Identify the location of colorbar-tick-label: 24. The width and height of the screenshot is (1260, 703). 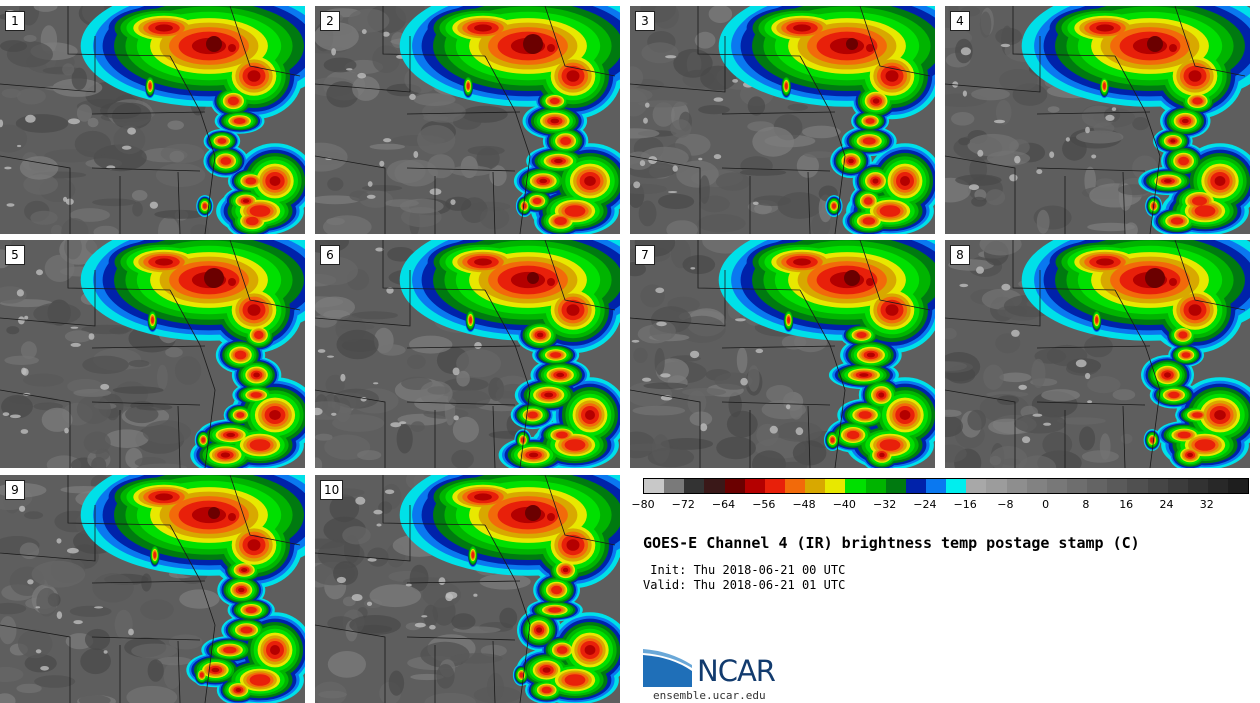
(1166, 504).